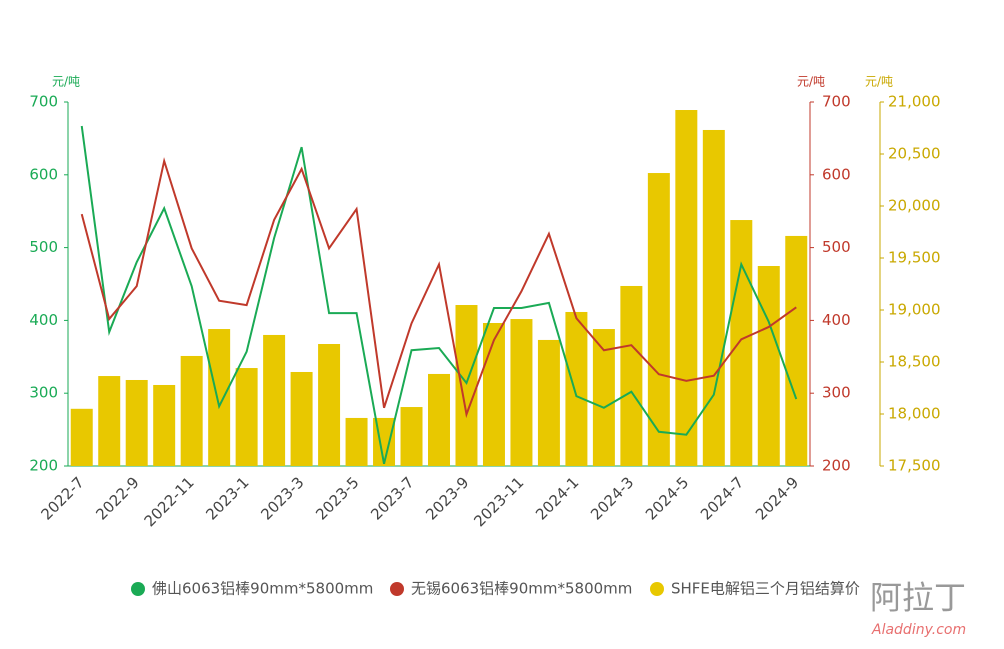 The width and height of the screenshot is (1004, 649). Describe the element at coordinates (498, 501) in the screenshot. I see `x-tick-label: 2023-11` at that location.